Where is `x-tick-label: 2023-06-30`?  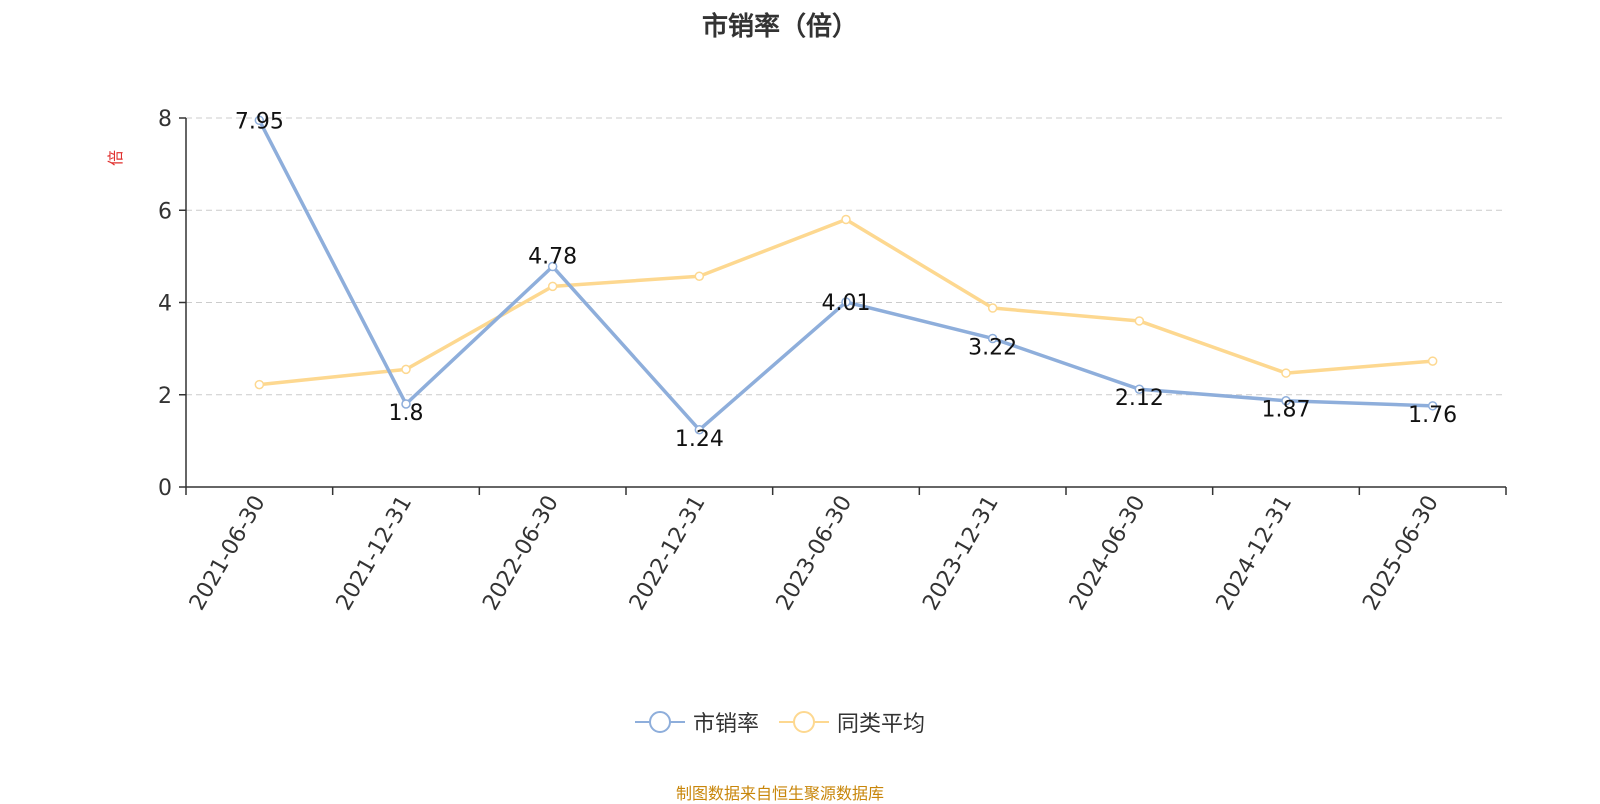 x-tick-label: 2023-06-30 is located at coordinates (815, 553).